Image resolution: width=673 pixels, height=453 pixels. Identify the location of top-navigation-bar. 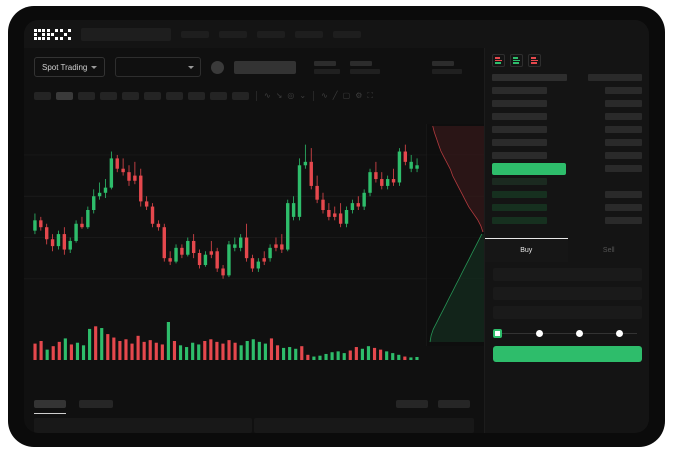
(336, 34).